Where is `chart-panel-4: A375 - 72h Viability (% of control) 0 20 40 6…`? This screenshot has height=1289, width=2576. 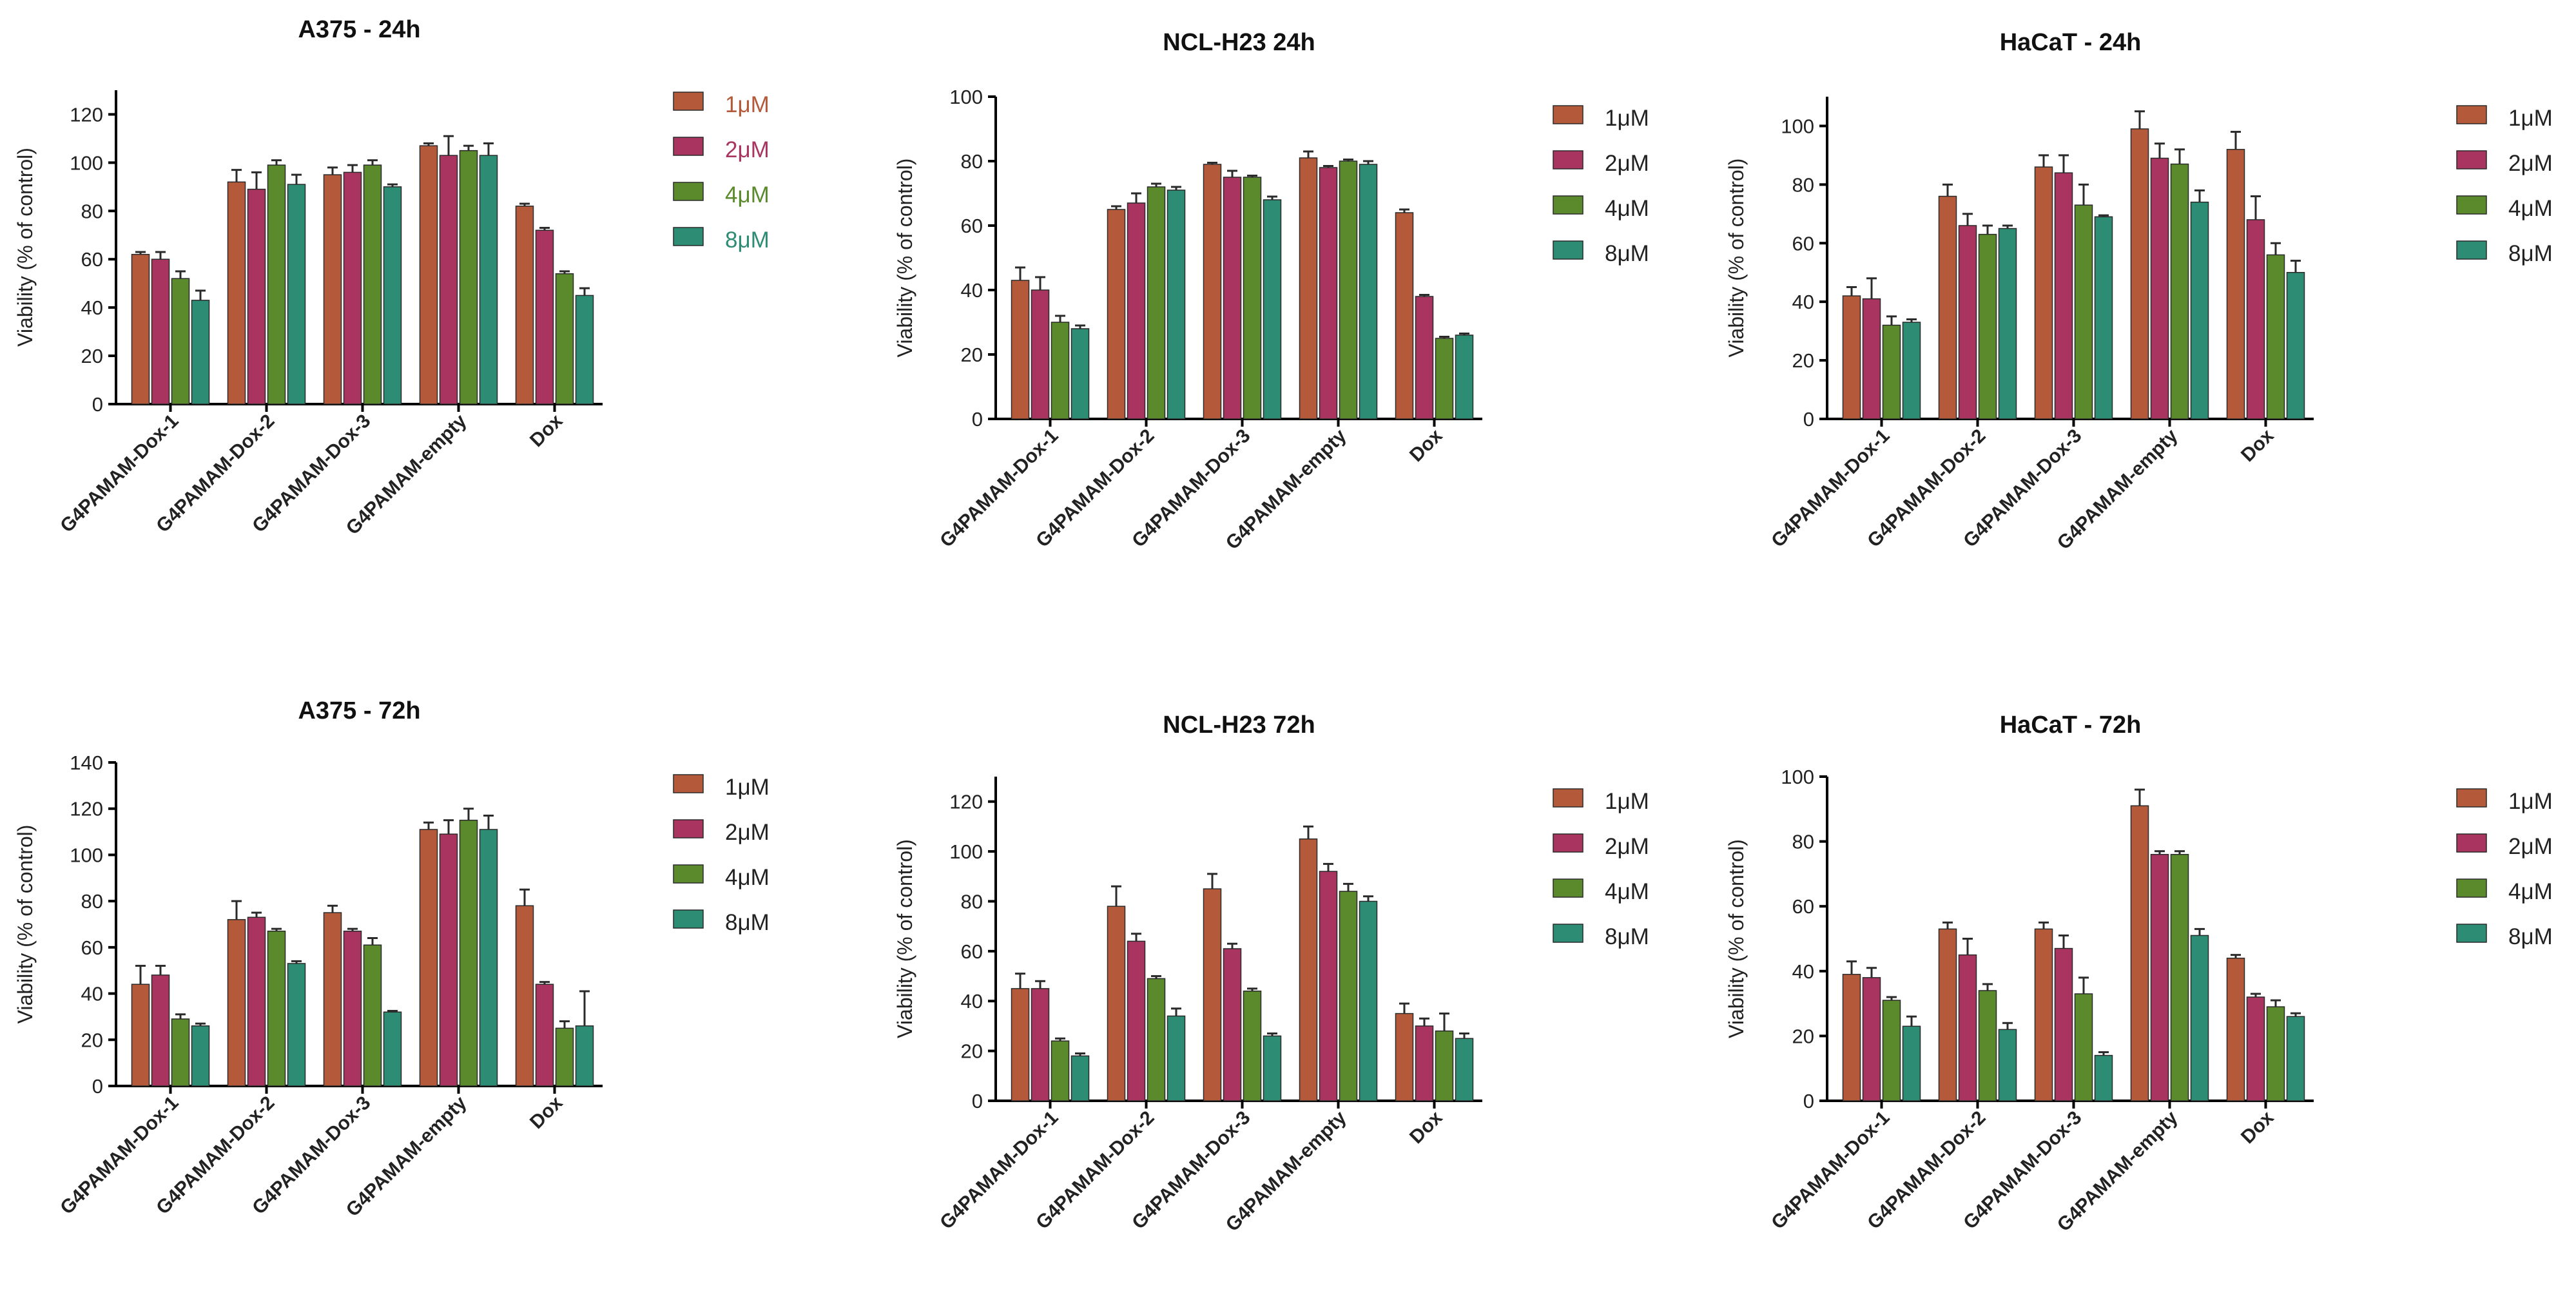
chart-panel-4: A375 - 72h Viability (% of control) 0 20 40 6… is located at coordinates (392, 959).